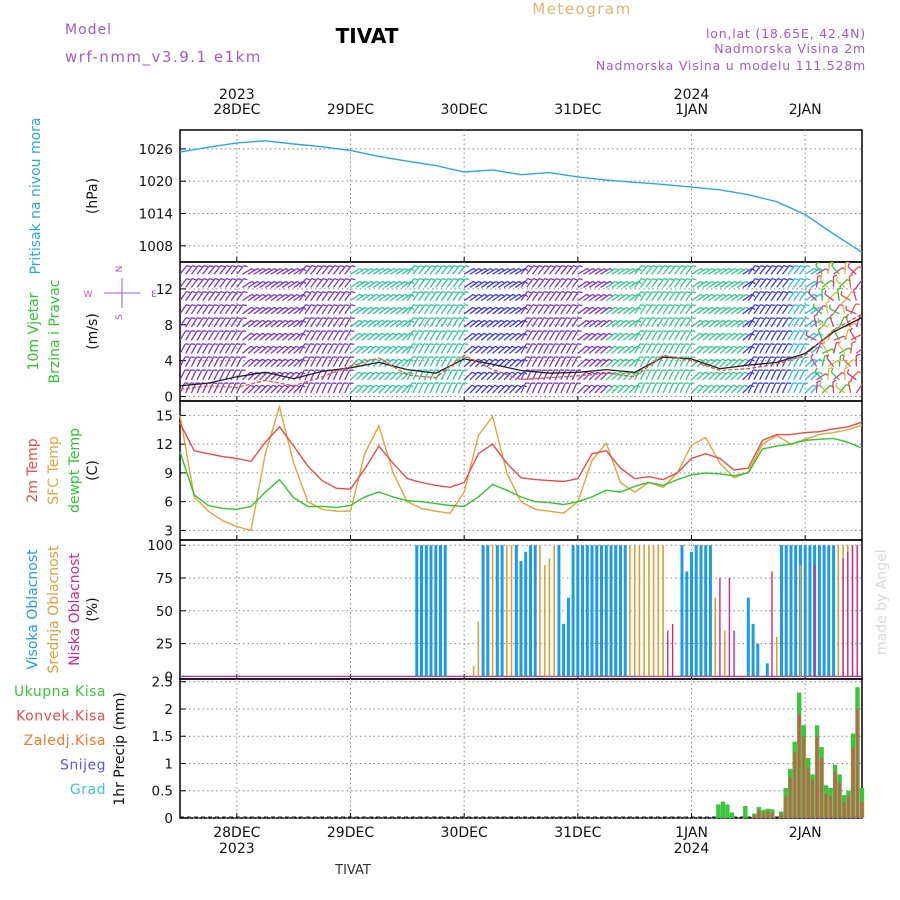 The image size is (900, 900). Describe the element at coordinates (164, 290) in the screenshot. I see `y-tick-label: 12` at that location.